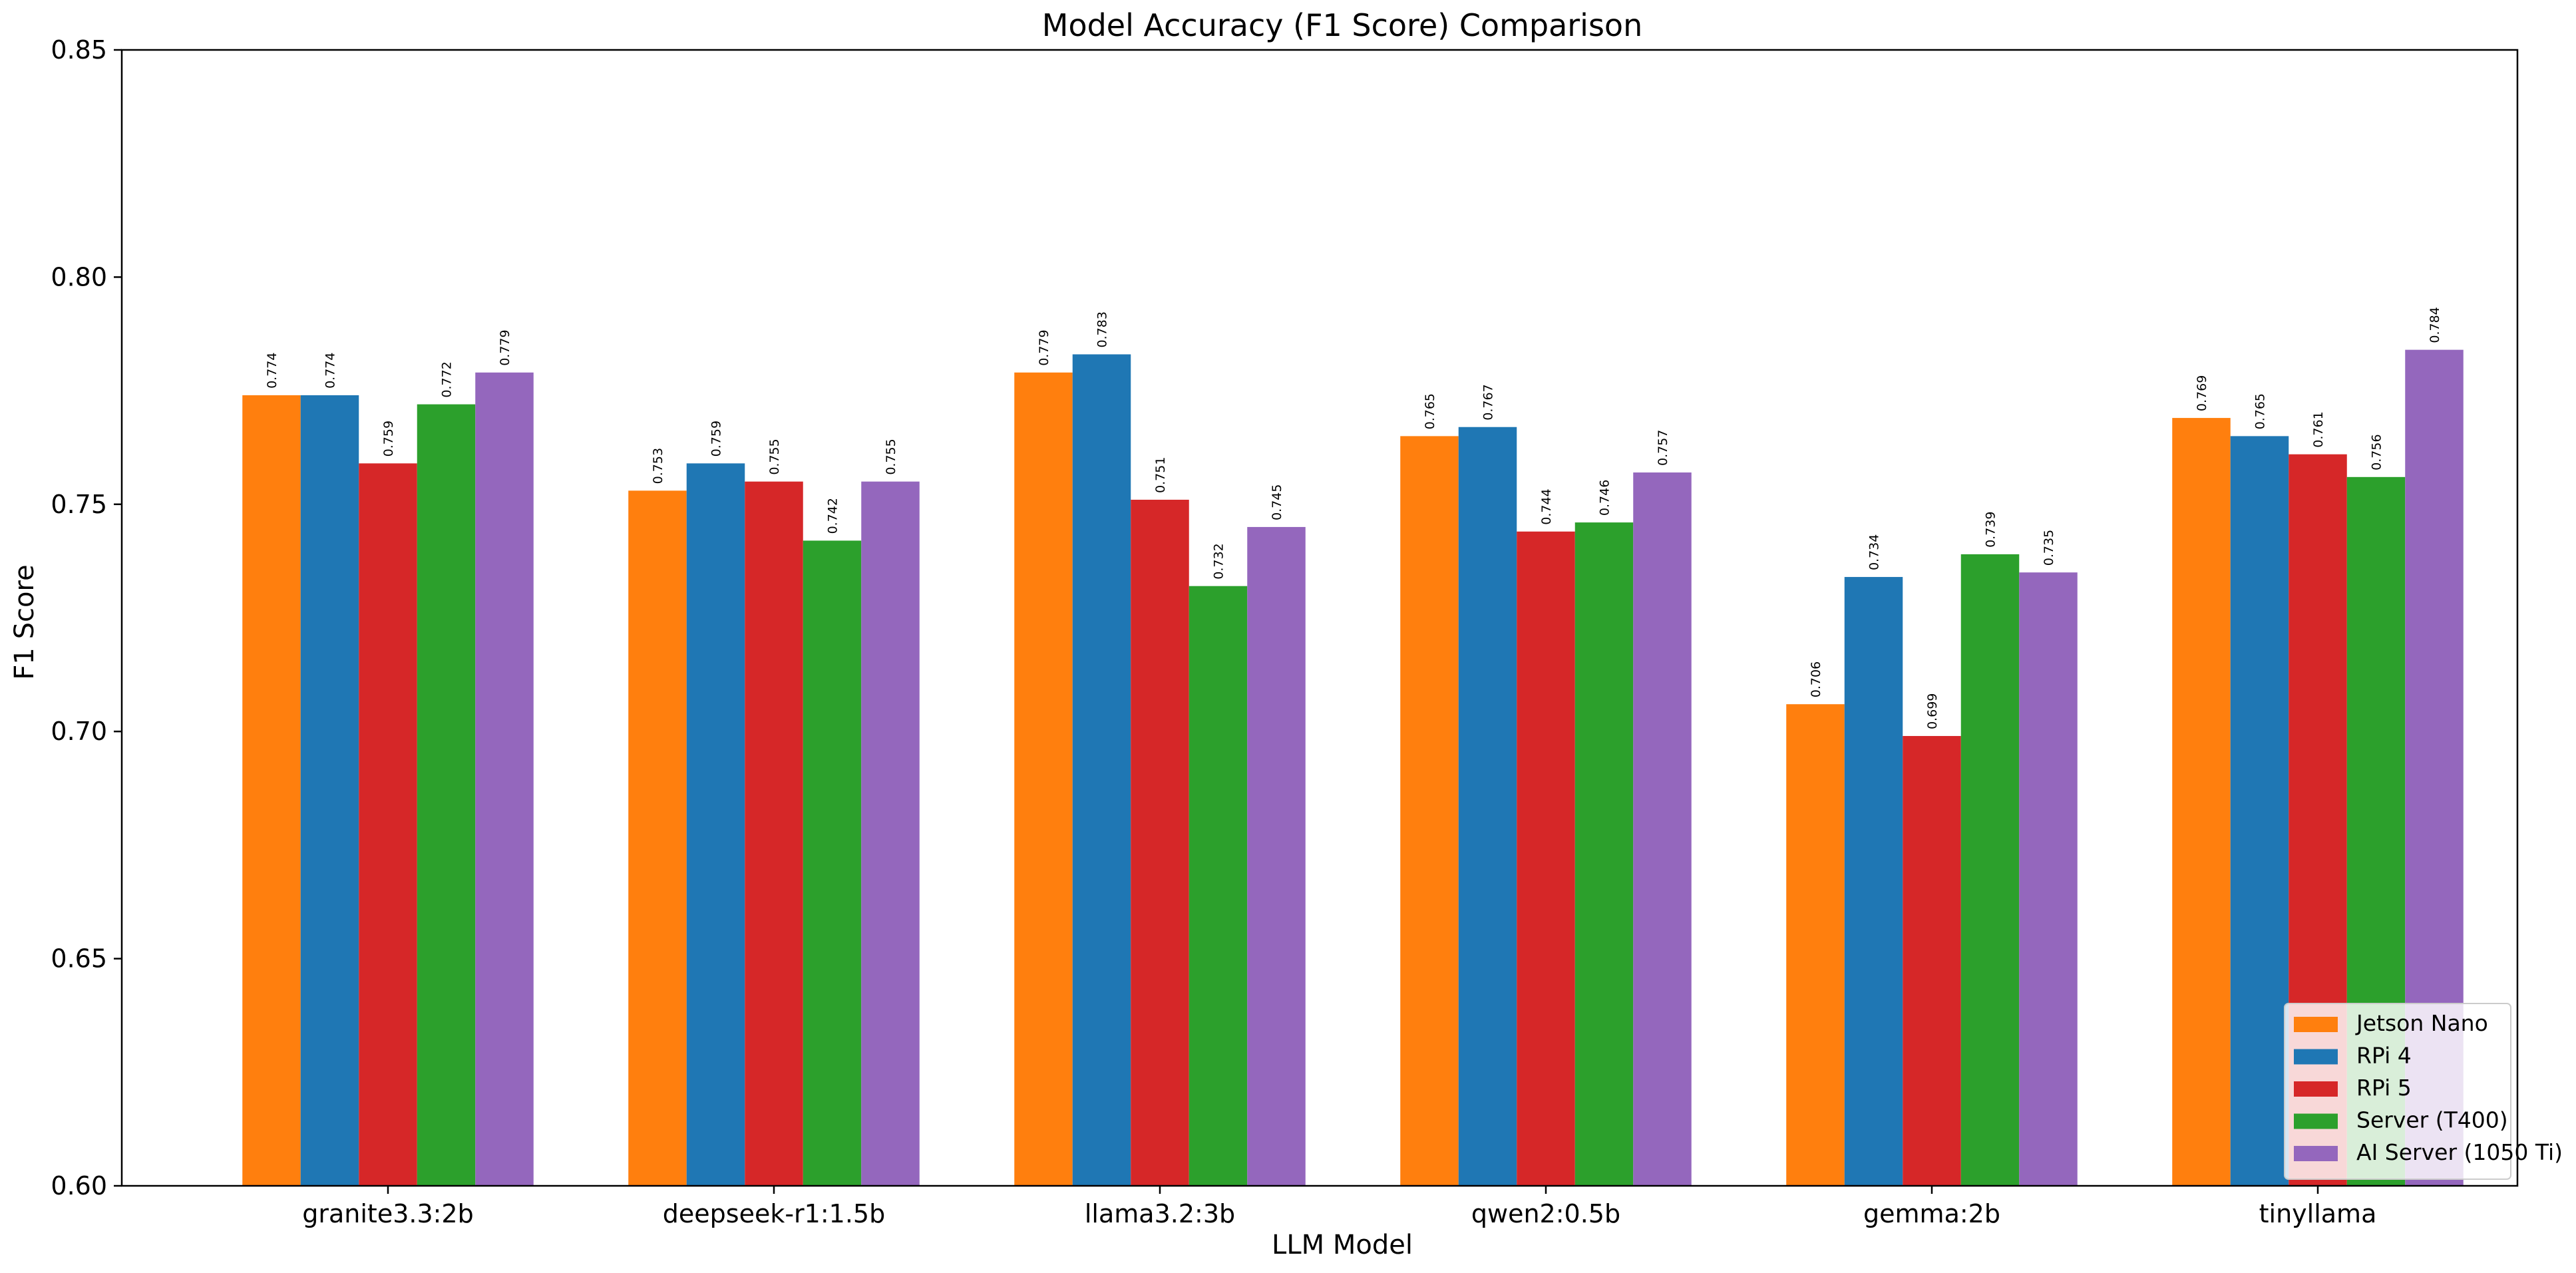 This screenshot has height=1273, width=2576. What do you see at coordinates (1991, 530) in the screenshot?
I see `bar-value-label: 0.739` at bounding box center [1991, 530].